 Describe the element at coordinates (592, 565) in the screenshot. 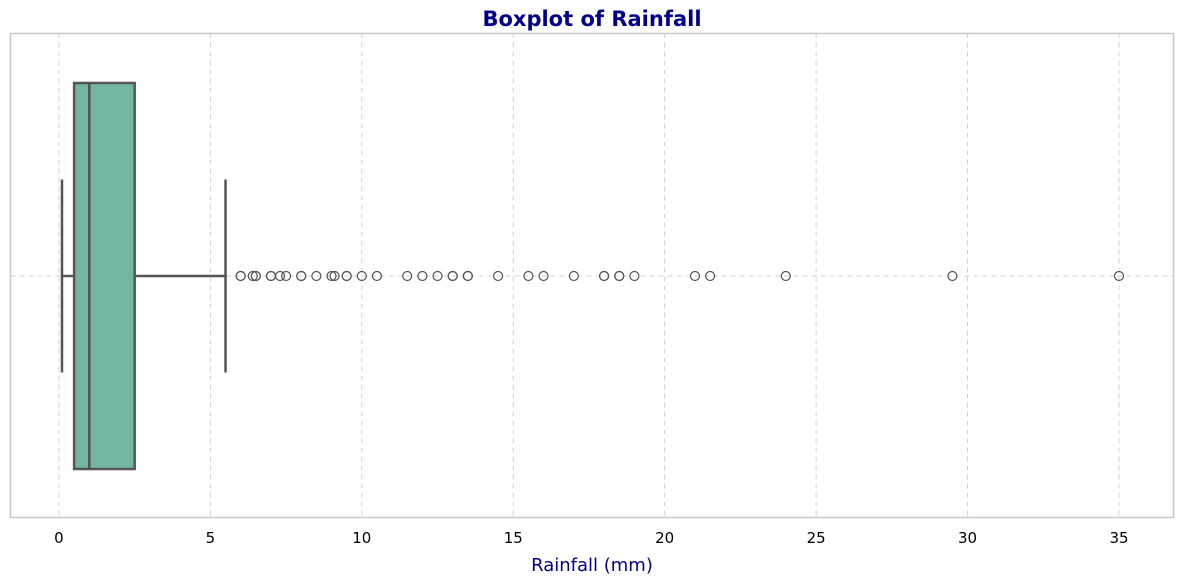

I see `x-axis-label: Rainfall (mm)` at that location.